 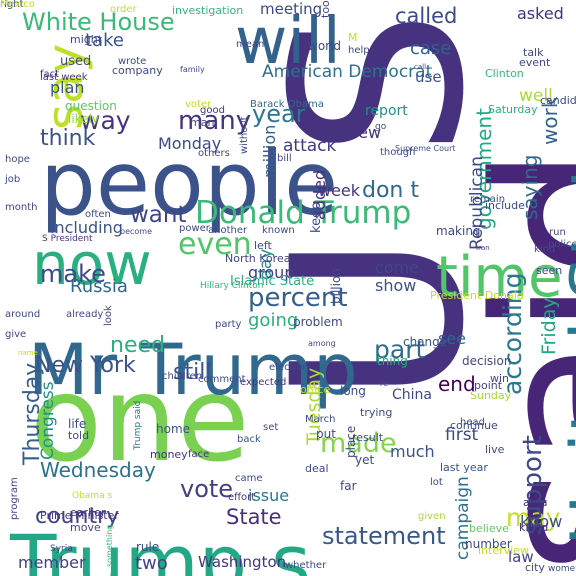 I want to click on word-among: among, so click(x=322, y=343).